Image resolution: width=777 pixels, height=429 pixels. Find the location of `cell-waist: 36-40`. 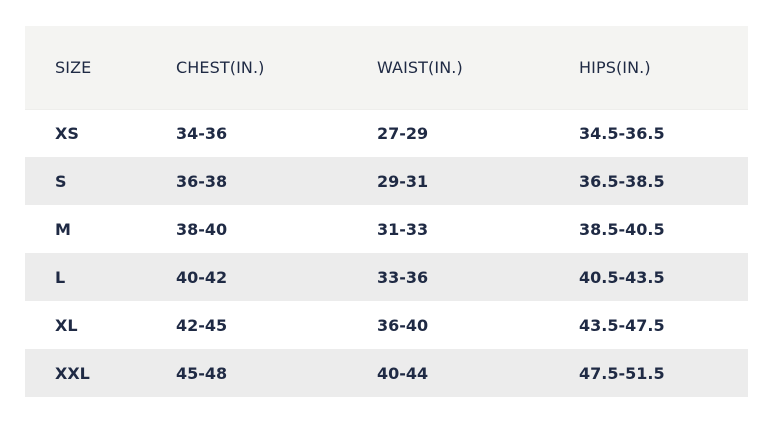

cell-waist: 36-40 is located at coordinates (403, 325).